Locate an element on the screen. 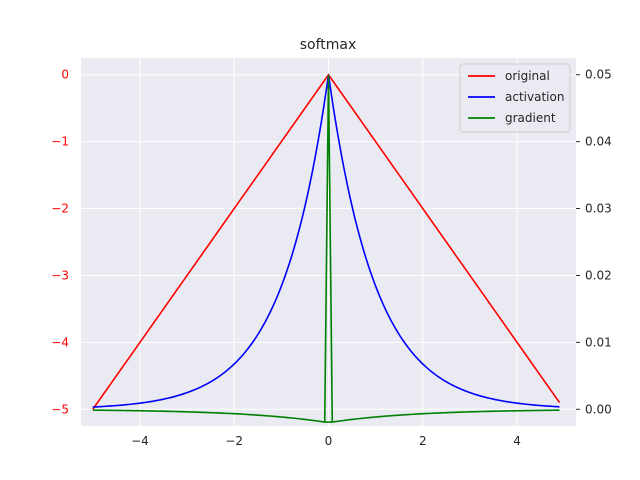  legend-box is located at coordinates (515, 98).